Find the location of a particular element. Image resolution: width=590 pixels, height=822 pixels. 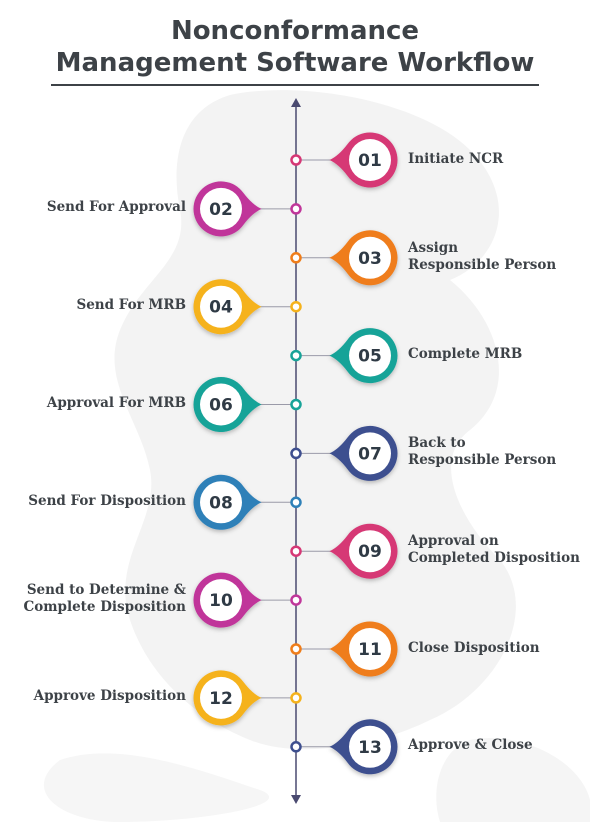

step-label-line: Close Disposition is located at coordinates (474, 647).